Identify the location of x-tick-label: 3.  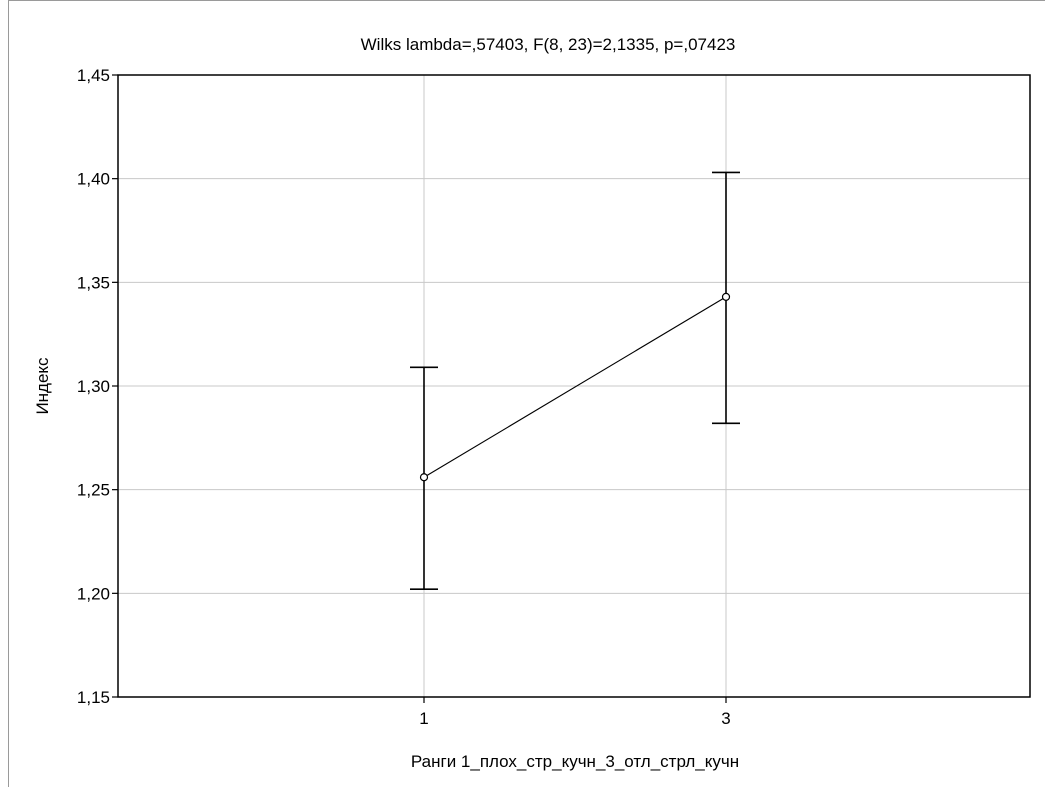
(725, 718).